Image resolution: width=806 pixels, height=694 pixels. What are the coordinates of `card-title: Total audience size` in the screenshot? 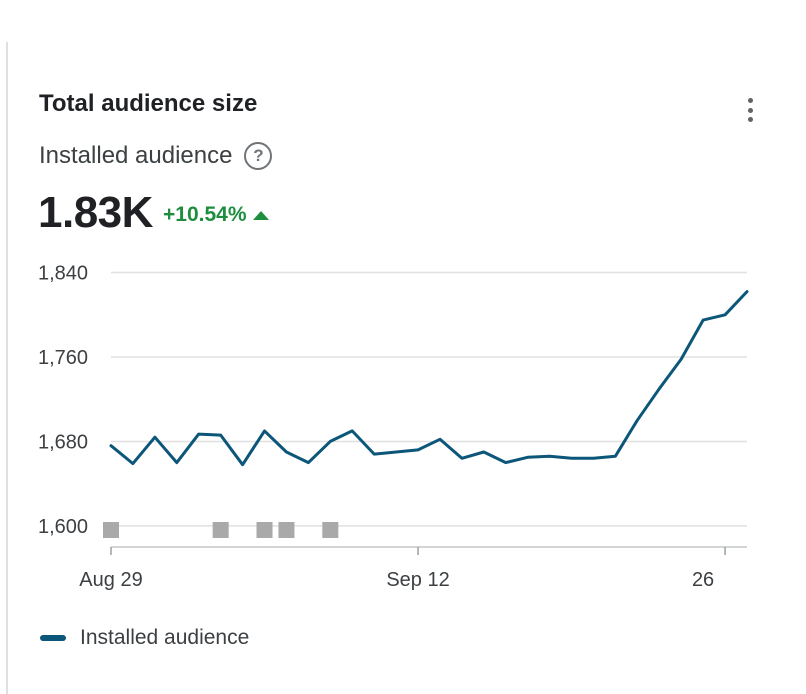 It's located at (148, 103).